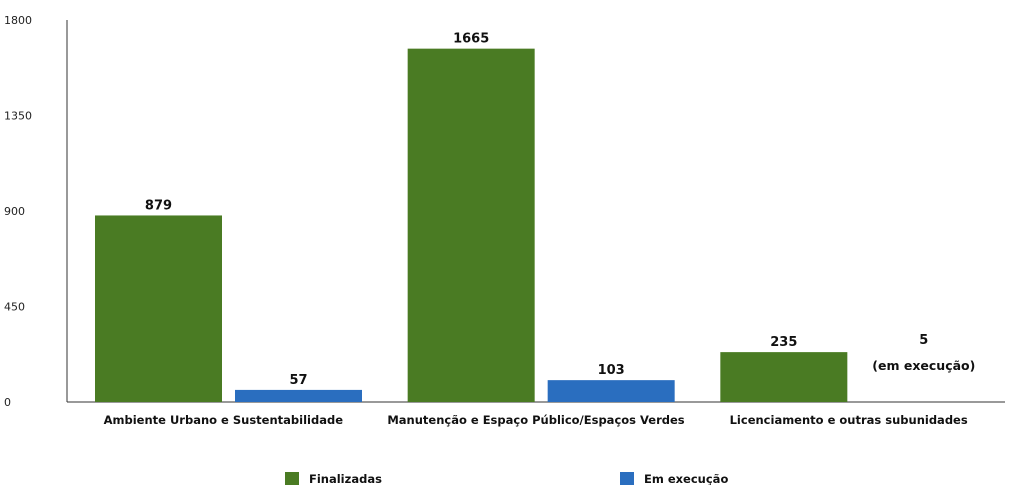 The image size is (1016, 485). I want to click on data-label: 1665, so click(471, 39).